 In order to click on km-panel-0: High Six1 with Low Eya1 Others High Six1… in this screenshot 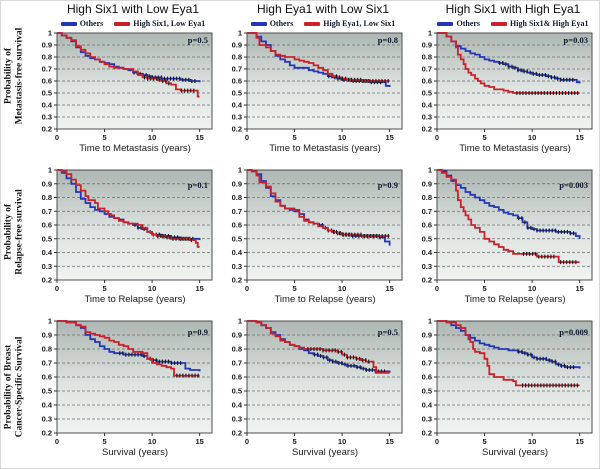, I will do `click(124, 79)`.